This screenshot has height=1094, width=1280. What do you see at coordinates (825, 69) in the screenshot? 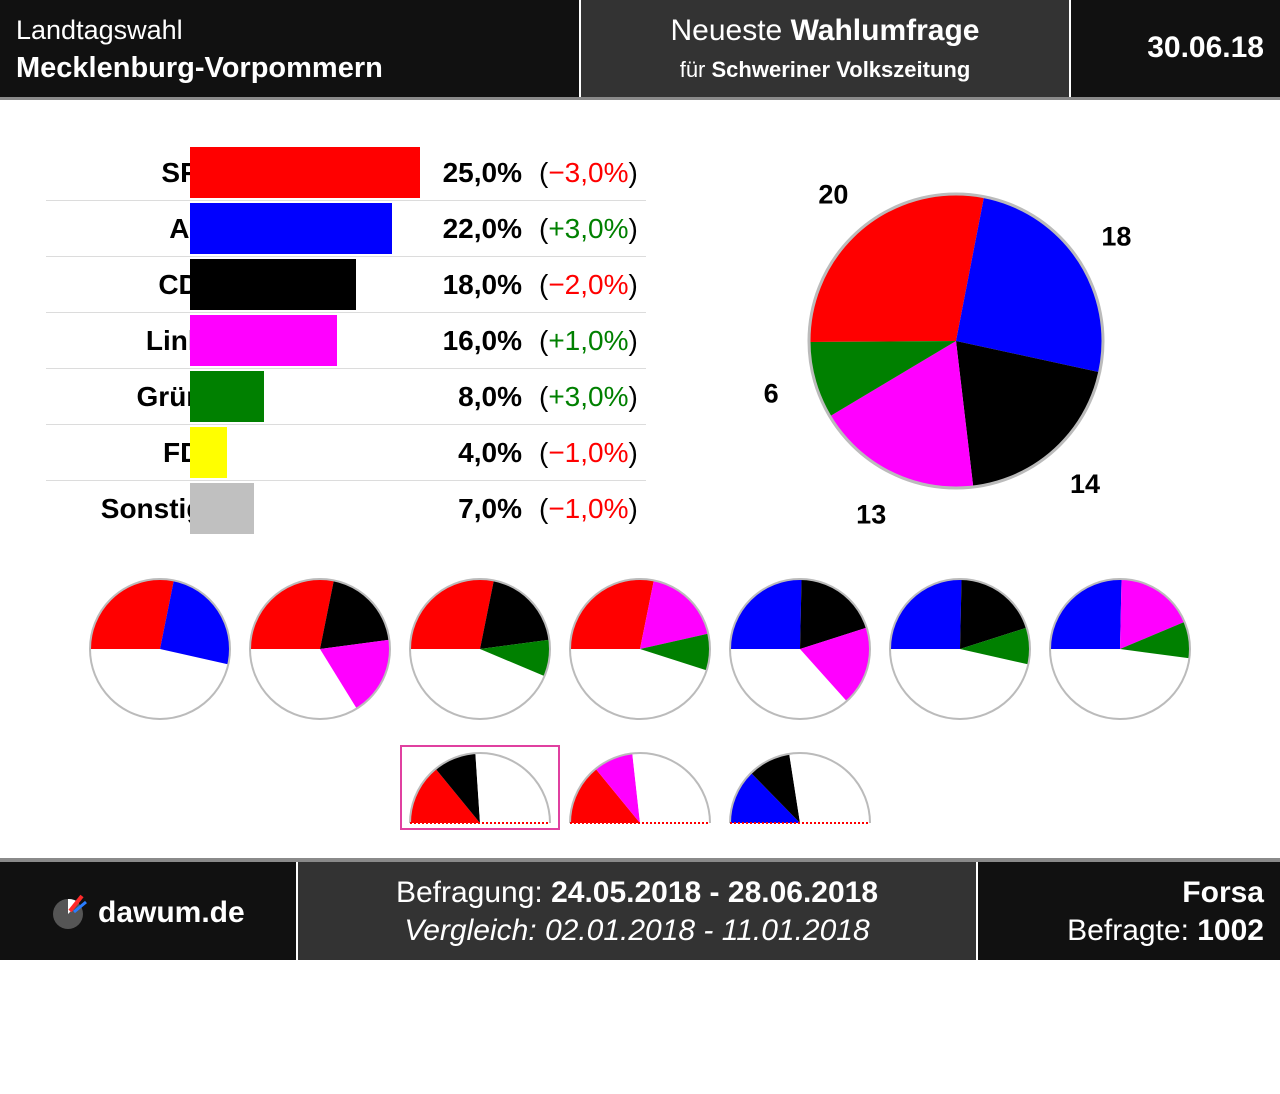
I see `poll-client: für Schweriner Volkszeitung` at bounding box center [825, 69].